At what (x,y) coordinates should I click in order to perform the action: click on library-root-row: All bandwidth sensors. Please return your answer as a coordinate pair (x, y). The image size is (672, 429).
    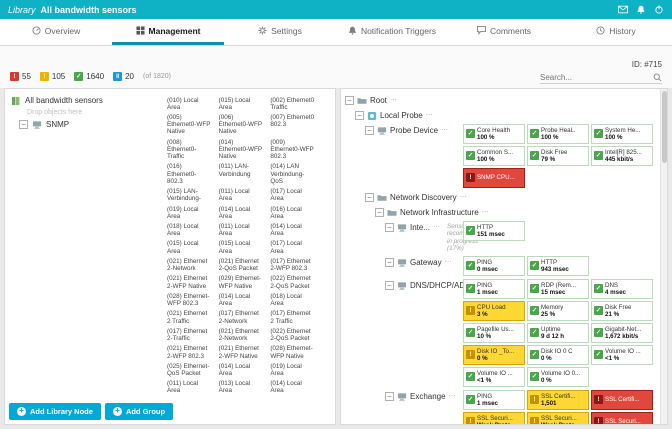
    Looking at the image, I should click on (170, 100).